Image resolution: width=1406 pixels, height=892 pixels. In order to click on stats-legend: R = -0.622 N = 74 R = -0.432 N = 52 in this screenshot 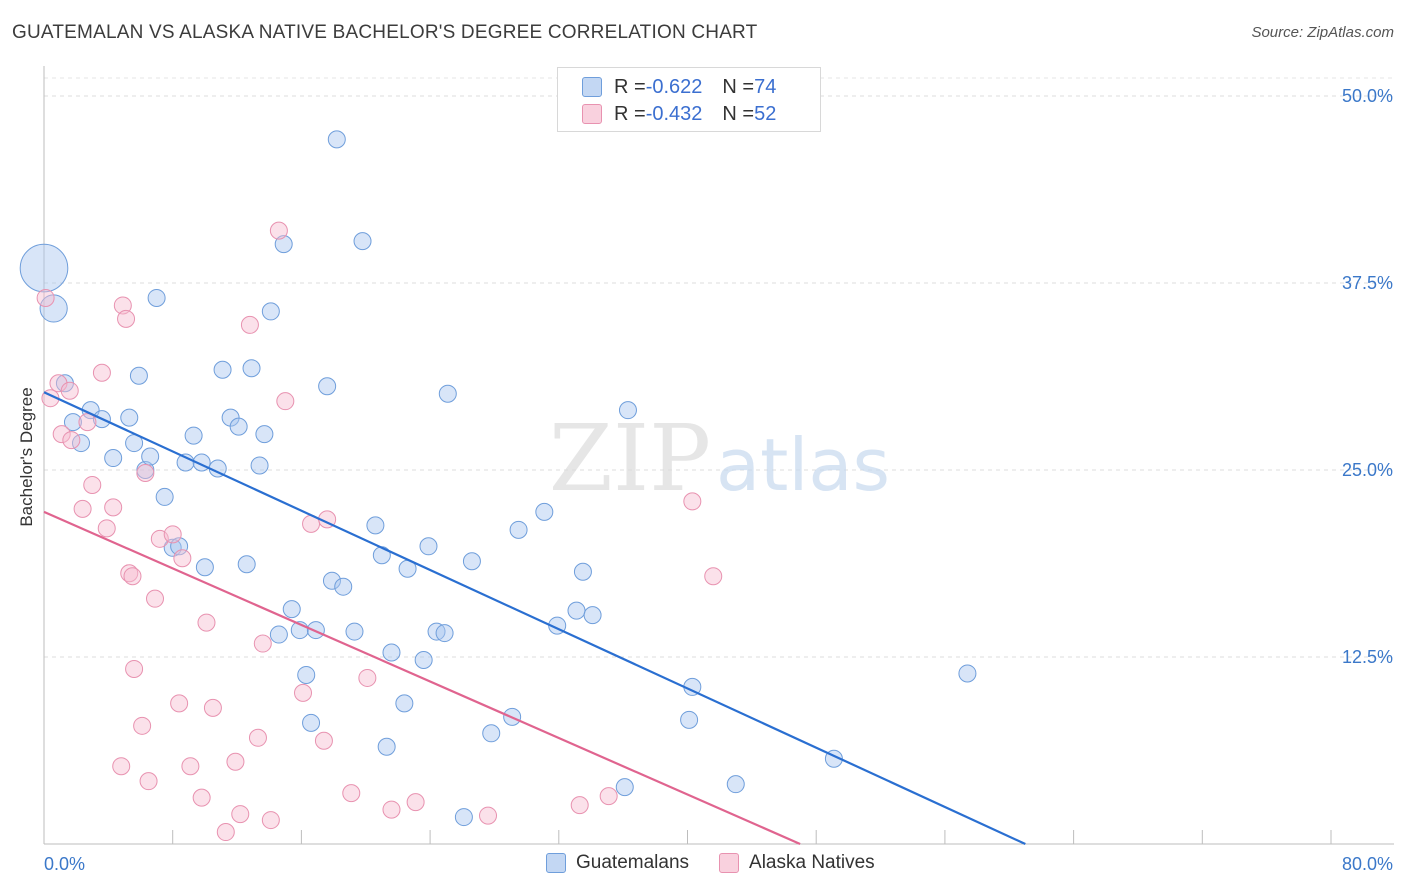, I will do `click(689, 99)`.